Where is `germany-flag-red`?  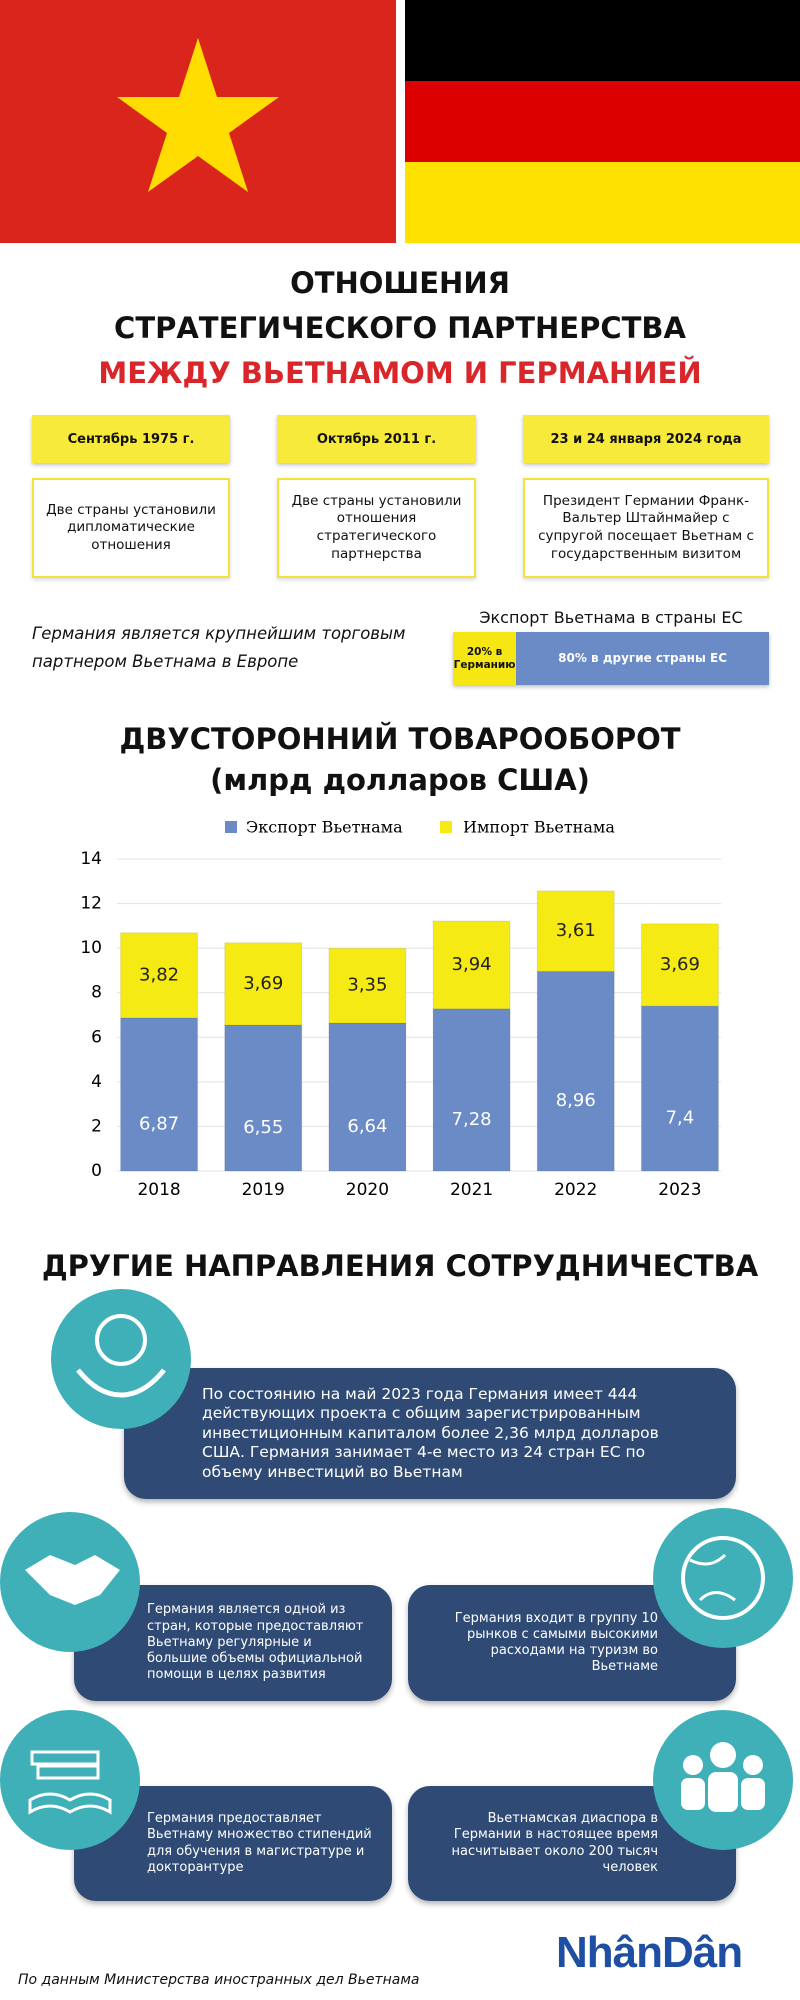
germany-flag-red is located at coordinates (602, 121).